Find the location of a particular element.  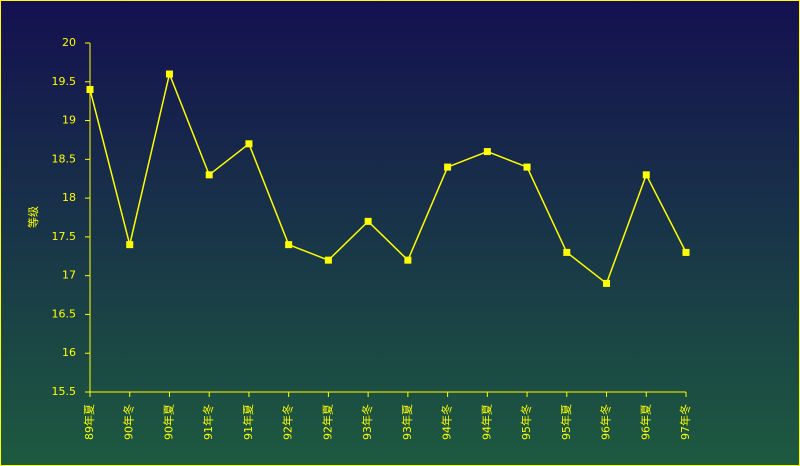

y-tick-label: 15.5 is located at coordinates (64, 391).